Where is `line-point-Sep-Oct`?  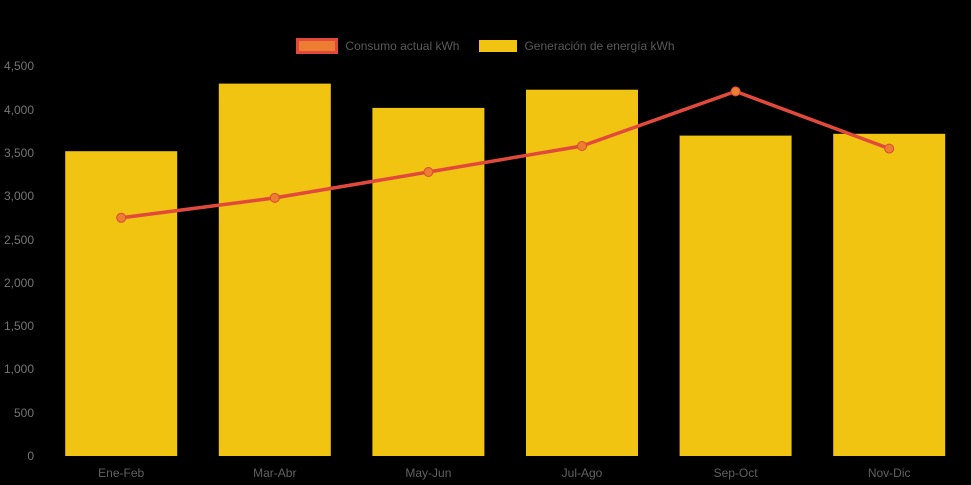
line-point-Sep-Oct is located at coordinates (735, 91).